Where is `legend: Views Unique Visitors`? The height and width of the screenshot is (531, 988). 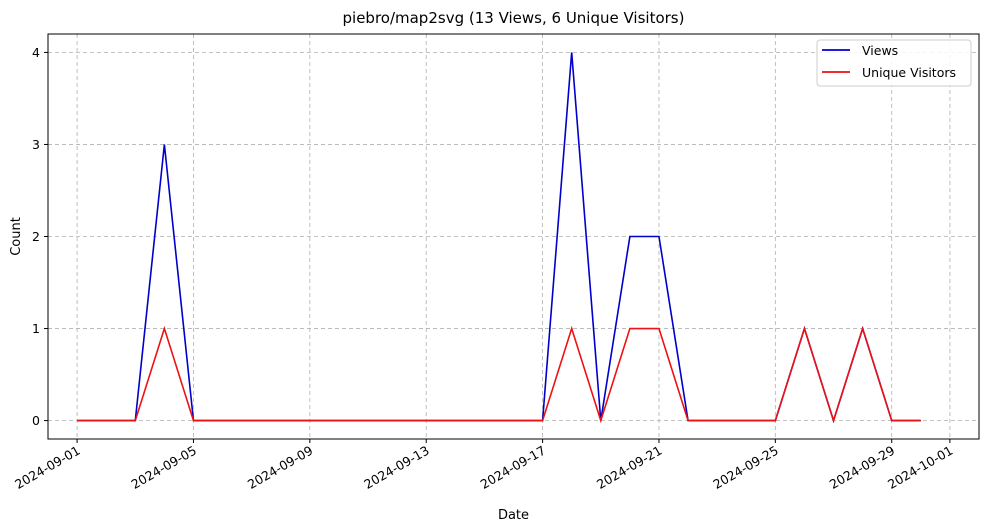 legend: Views Unique Visitors is located at coordinates (894, 63).